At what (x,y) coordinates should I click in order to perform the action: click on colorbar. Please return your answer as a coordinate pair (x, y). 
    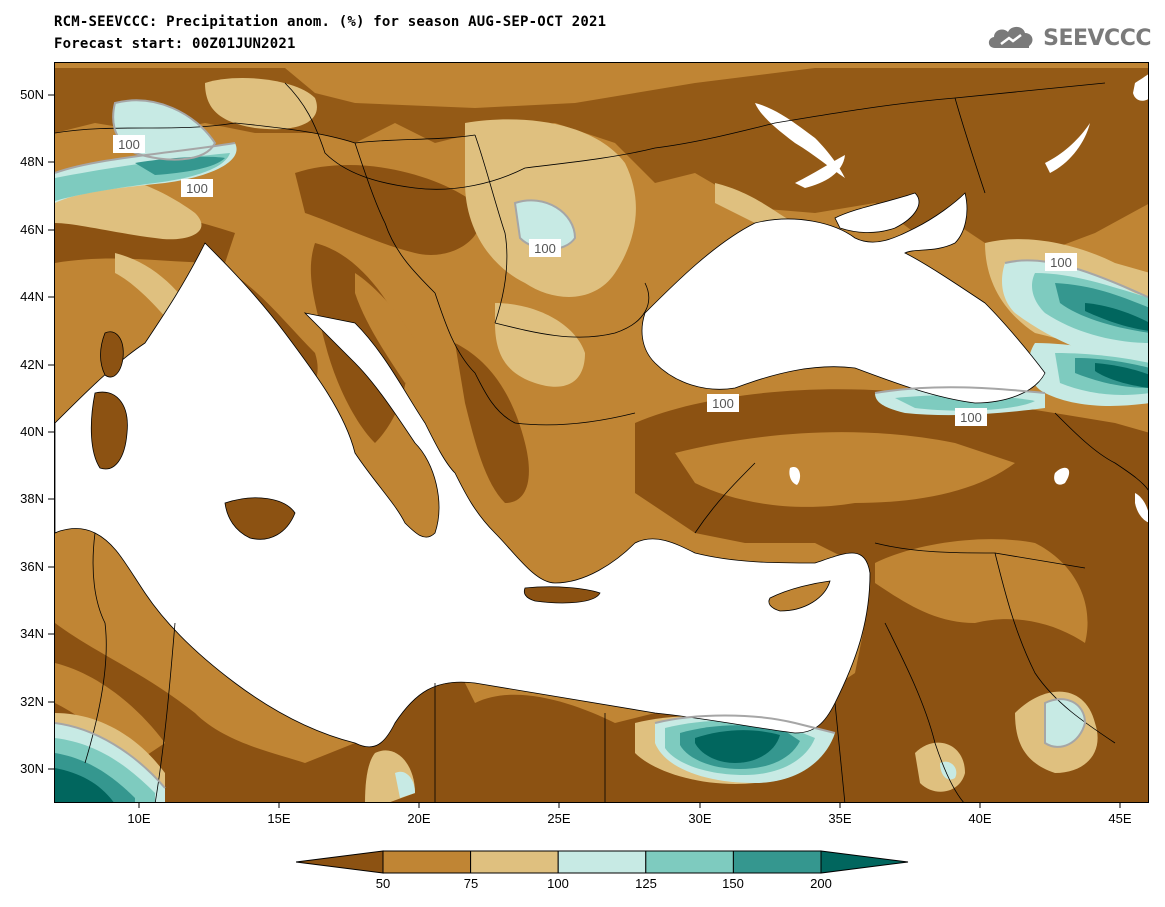
    Looking at the image, I should click on (602, 862).